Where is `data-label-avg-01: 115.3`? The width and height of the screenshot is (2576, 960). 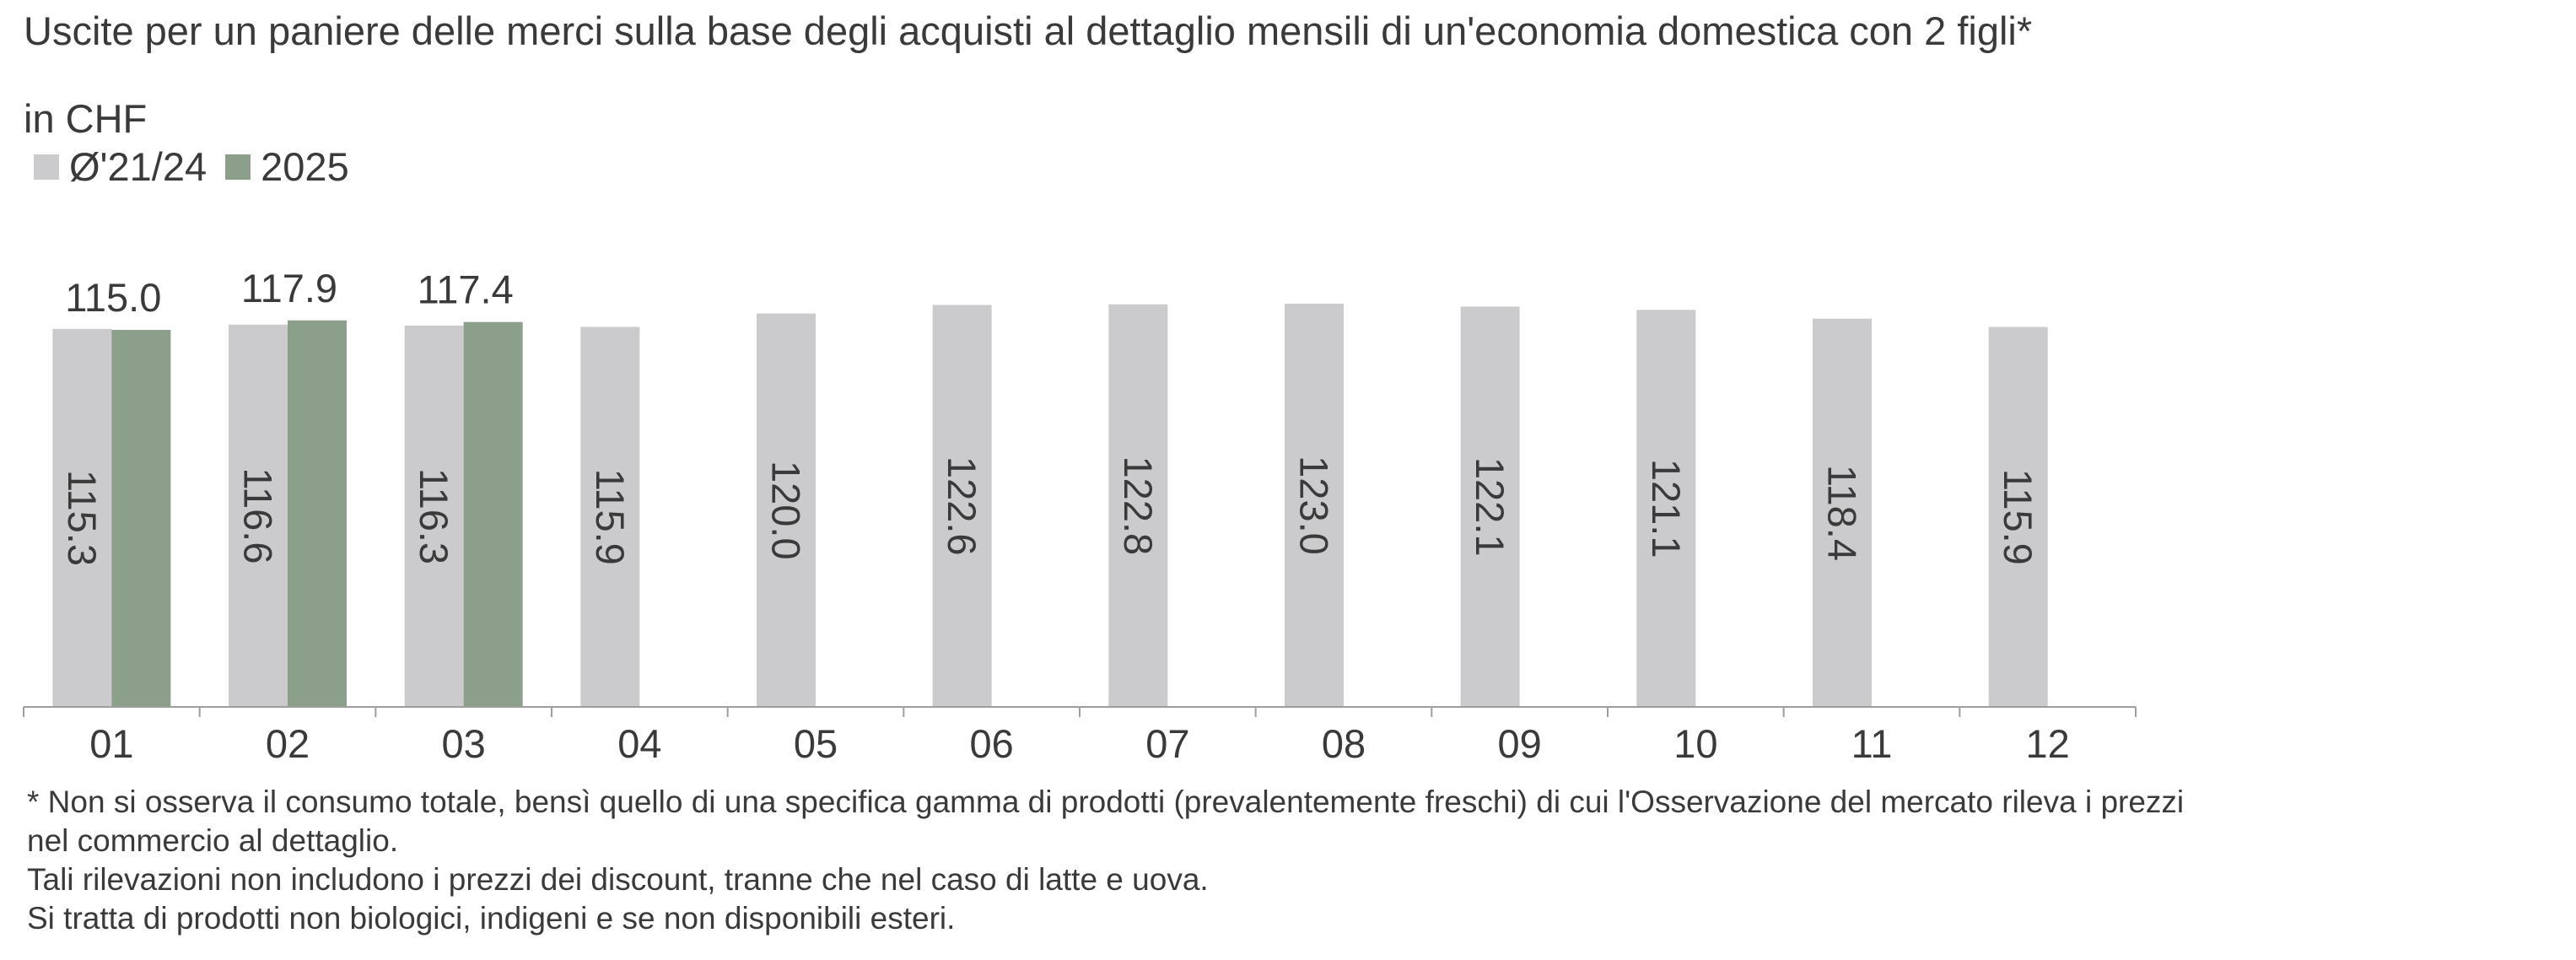
data-label-avg-01: 115.3 is located at coordinates (82, 518).